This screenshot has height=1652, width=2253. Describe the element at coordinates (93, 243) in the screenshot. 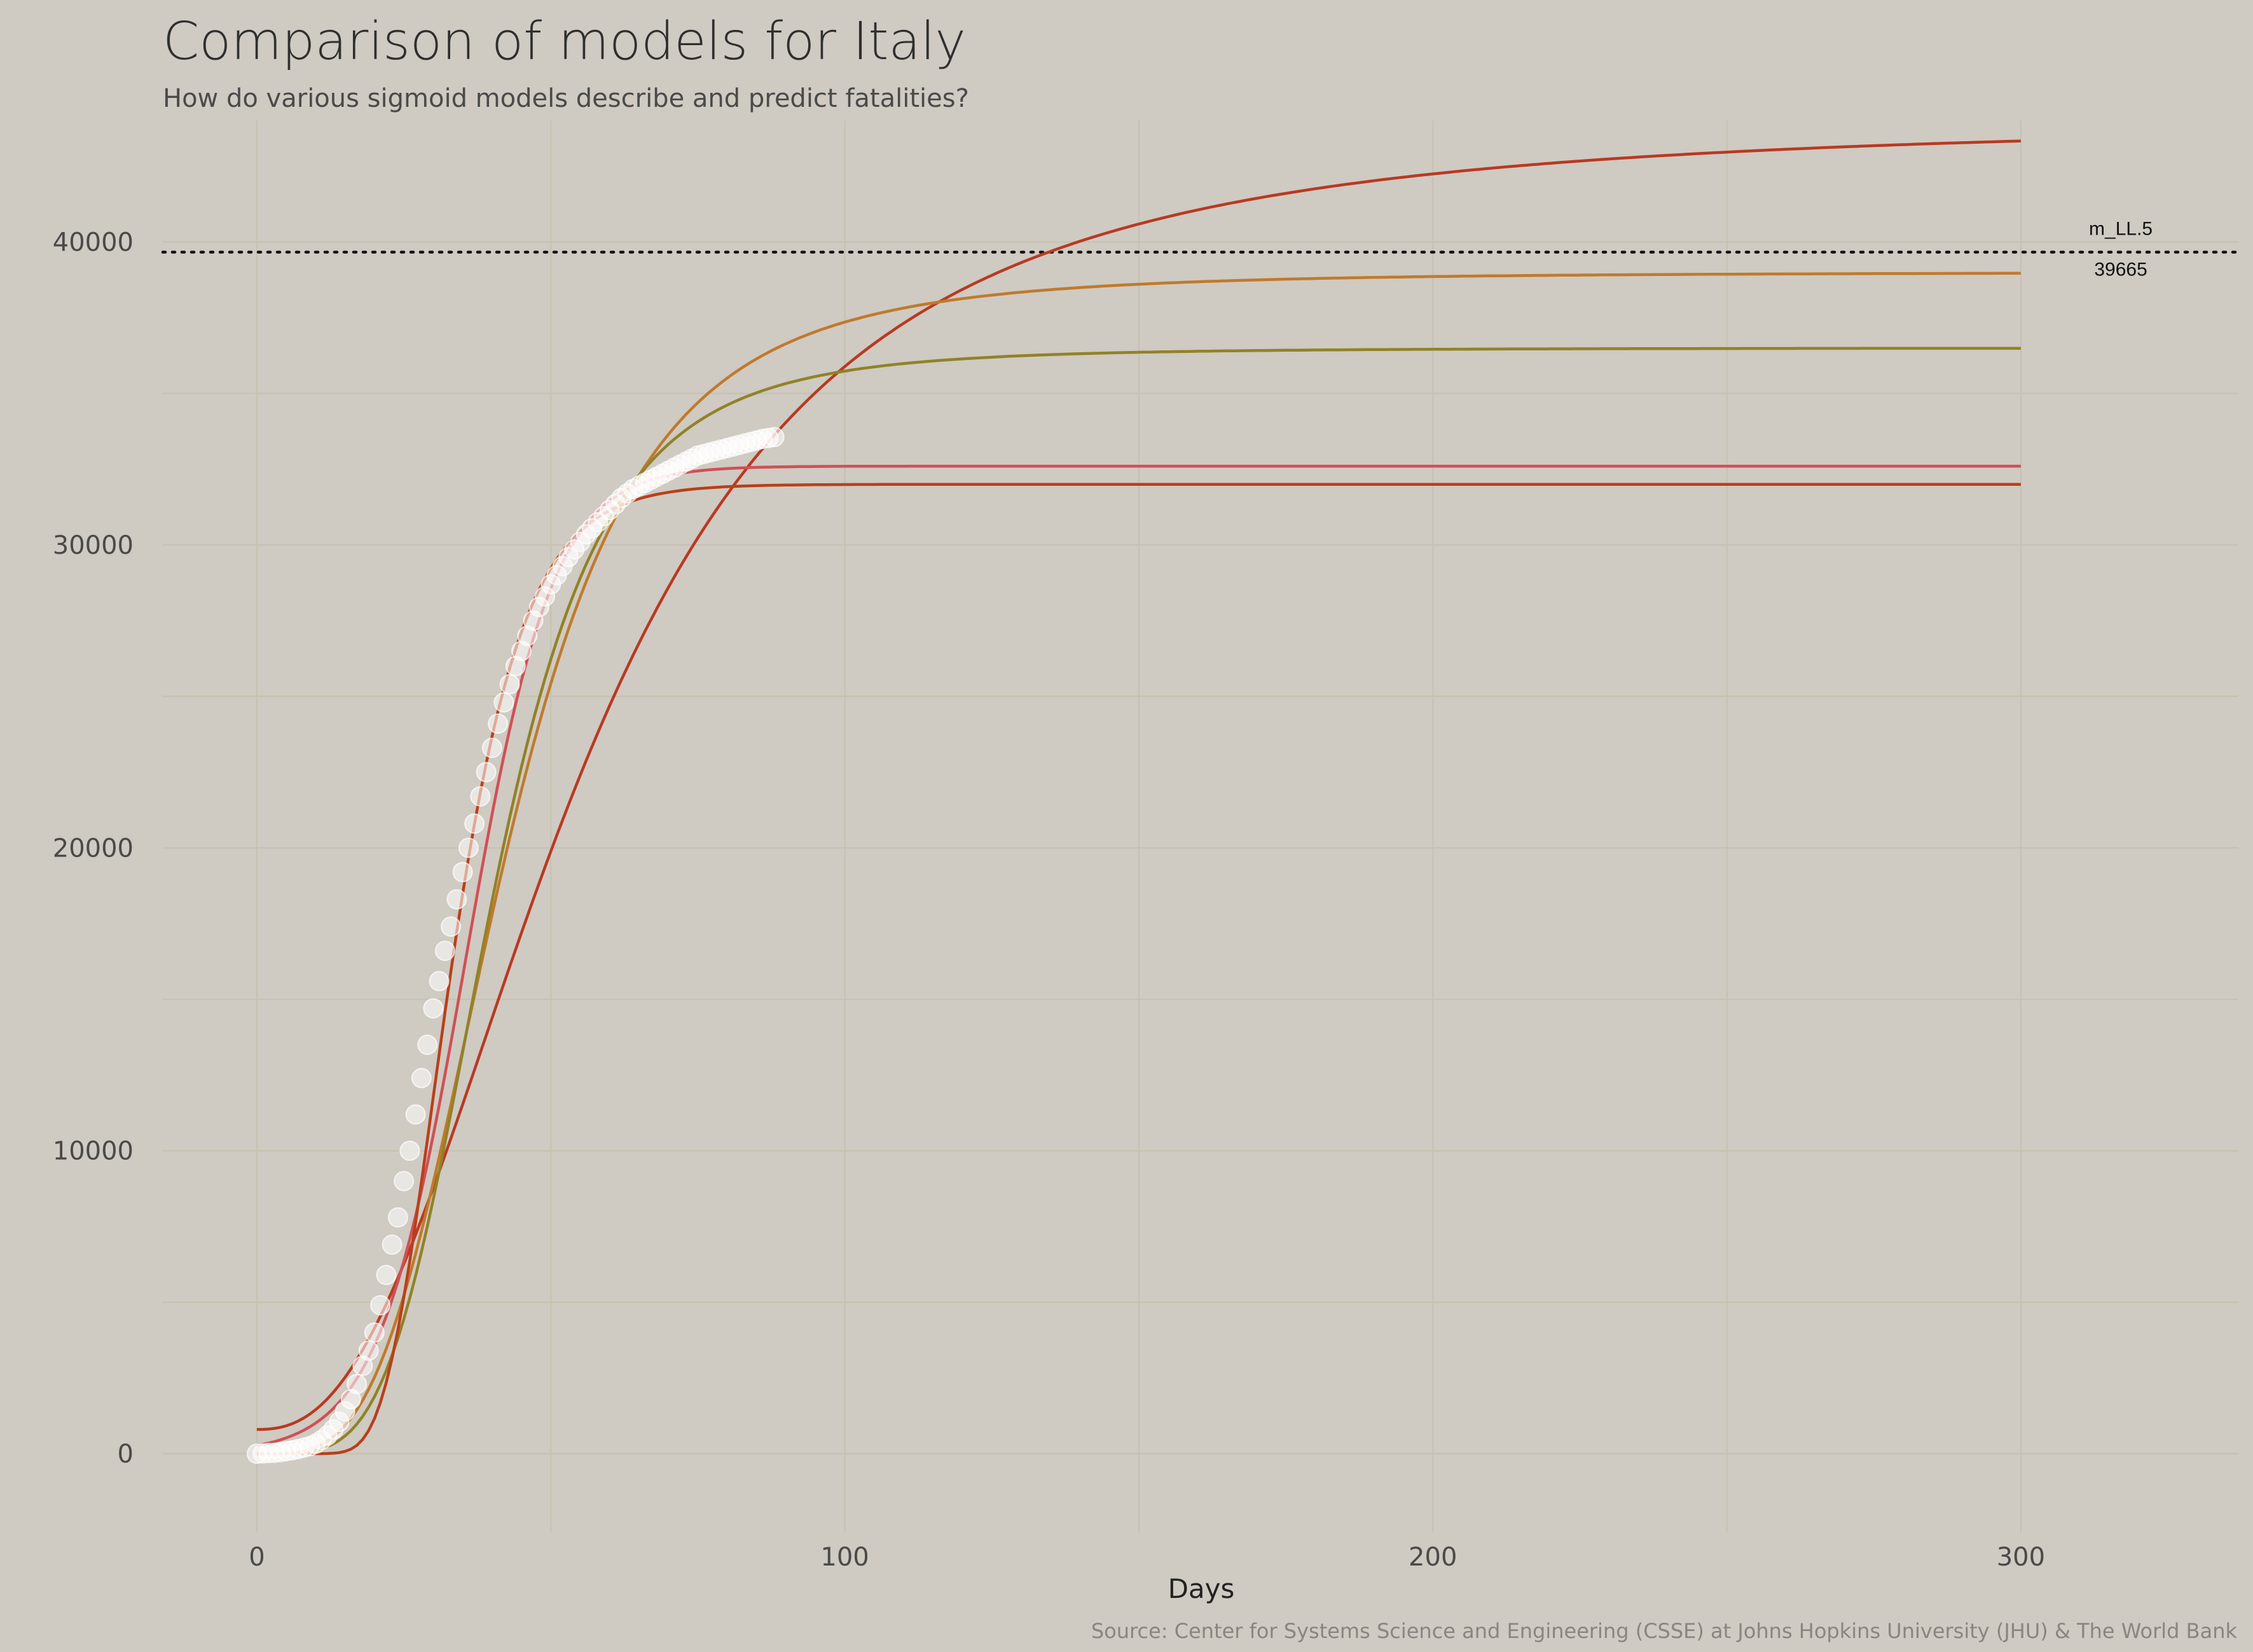

I see `y-tick-label: 40000` at that location.